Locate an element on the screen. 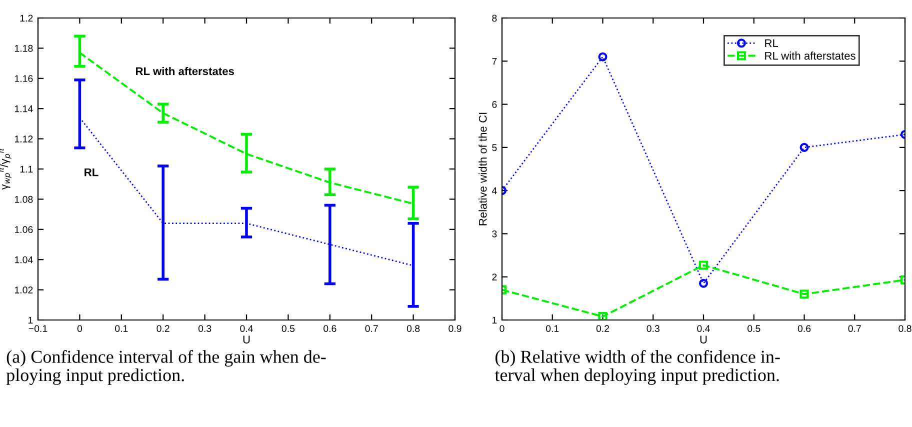 This screenshot has width=912, height=427. x-tick-label: 0.9 is located at coordinates (455, 328).